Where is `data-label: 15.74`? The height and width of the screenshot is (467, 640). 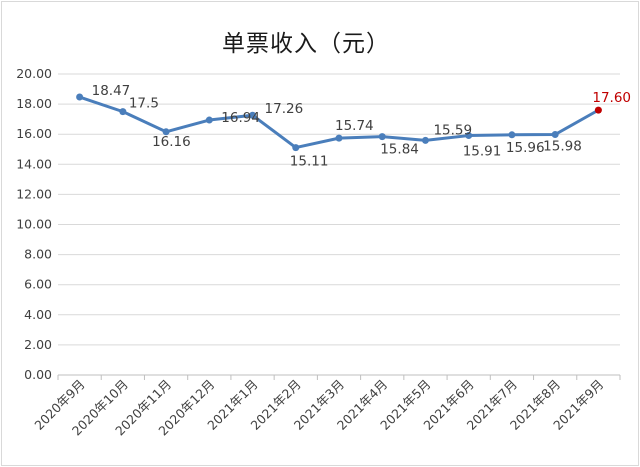
data-label: 15.74 is located at coordinates (354, 126).